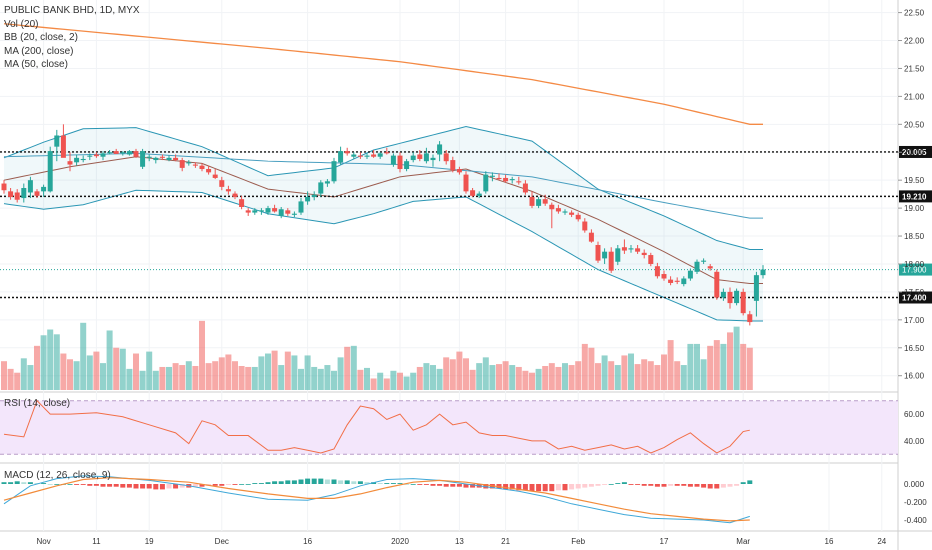 The height and width of the screenshot is (550, 932). Describe the element at coordinates (41, 37) in the screenshot. I see `legend-bollinger: BB (20, close, 2)` at that location.